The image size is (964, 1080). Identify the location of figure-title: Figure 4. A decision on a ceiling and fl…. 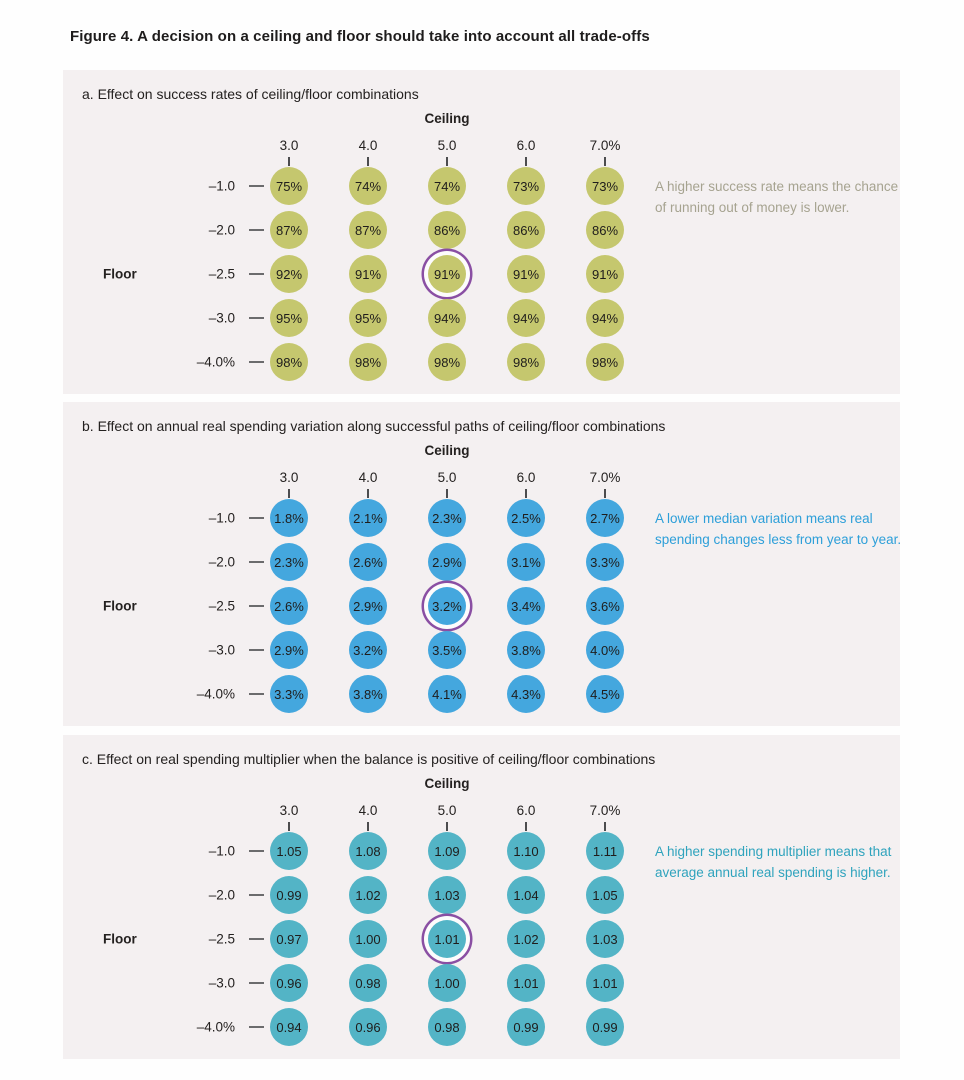
(360, 36).